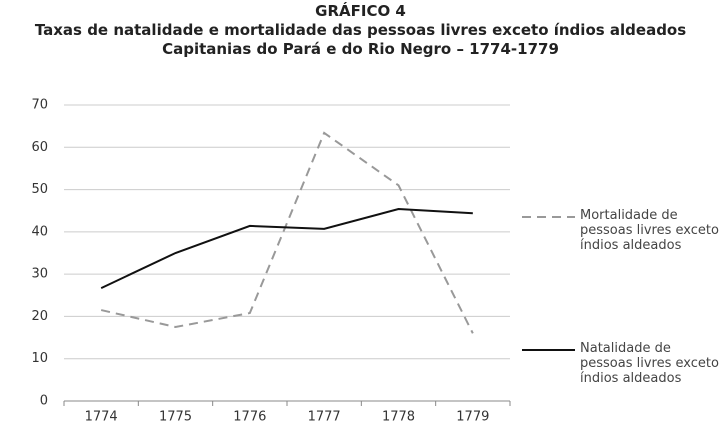  Describe the element at coordinates (324, 416) in the screenshot. I see `x-tick-label: 1777` at that location.